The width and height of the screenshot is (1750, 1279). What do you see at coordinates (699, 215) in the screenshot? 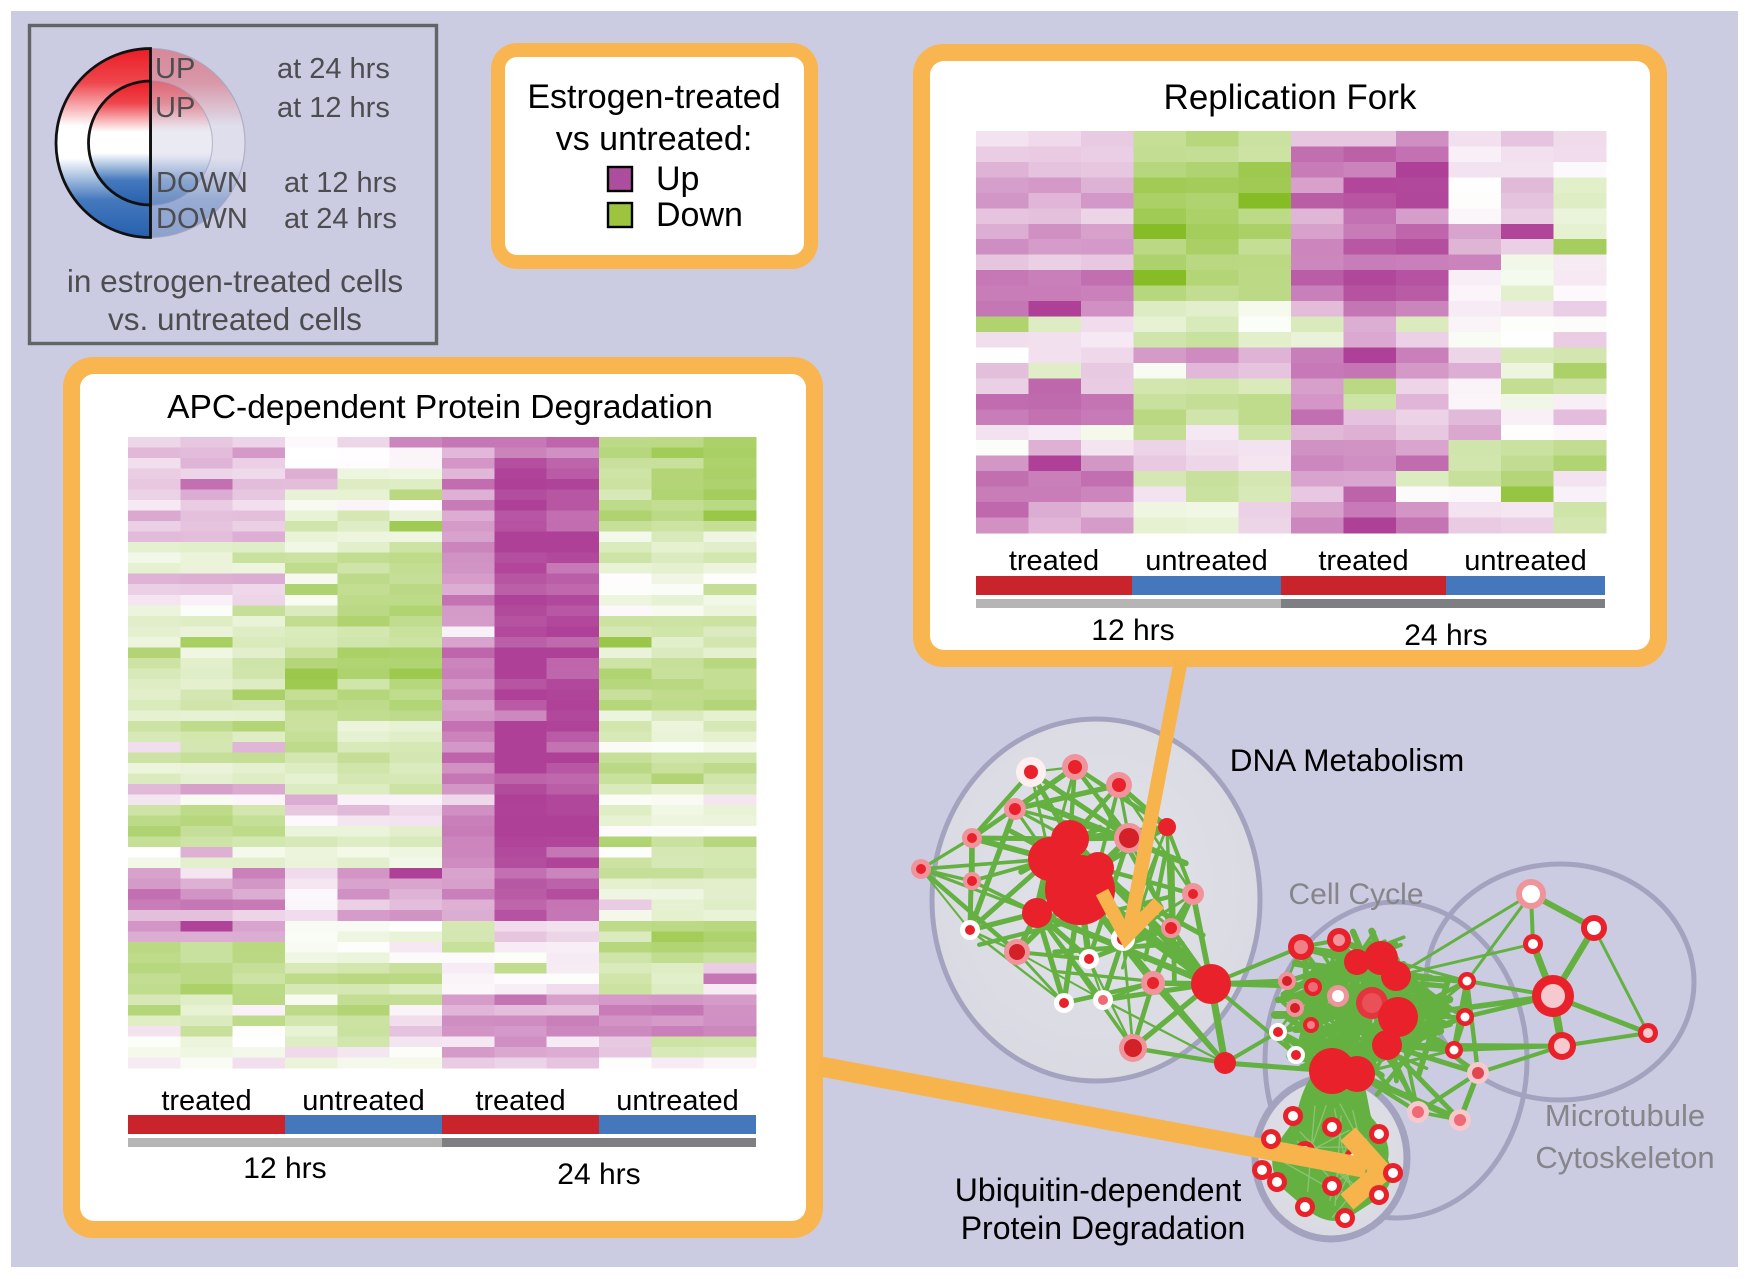
I see `svg-text: Down` at bounding box center [699, 215].